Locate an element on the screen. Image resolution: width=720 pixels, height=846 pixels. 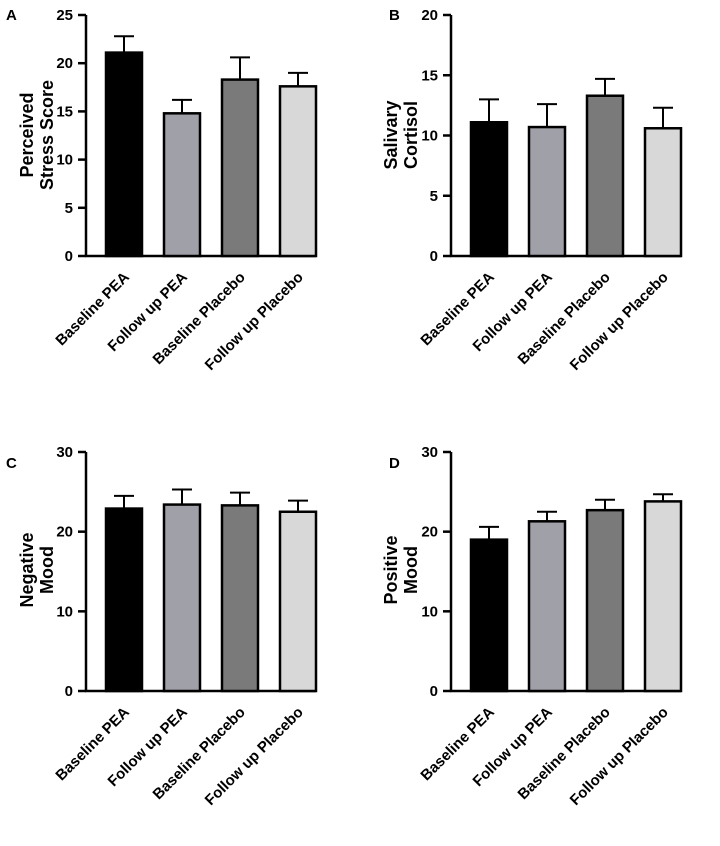
panel-letter: A is located at coordinates (11, 15).